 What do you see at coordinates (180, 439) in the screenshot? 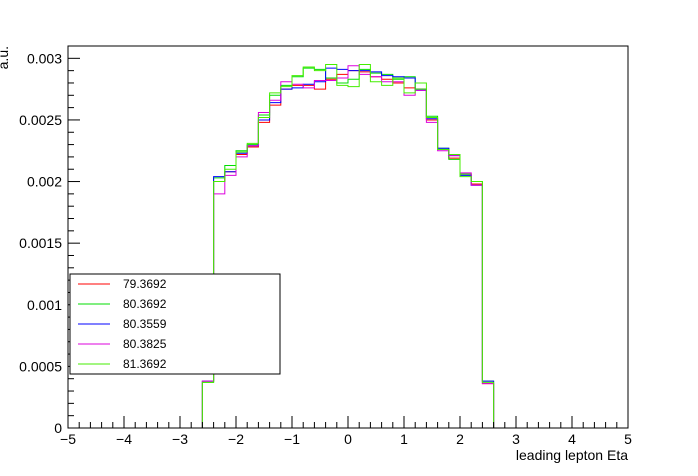
I see `x-tick-label: −3` at bounding box center [180, 439].